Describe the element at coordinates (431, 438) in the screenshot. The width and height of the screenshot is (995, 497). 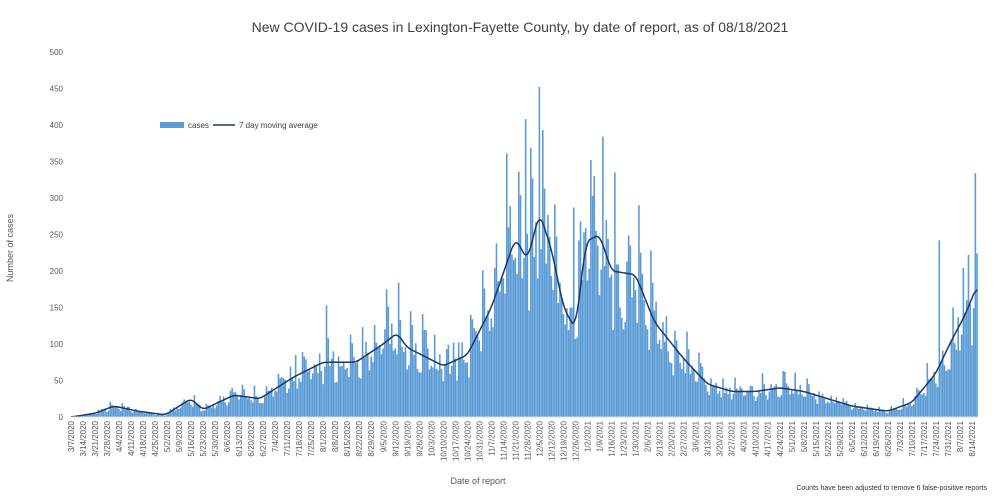
I see `x-tick-label: 10/3/2020` at that location.